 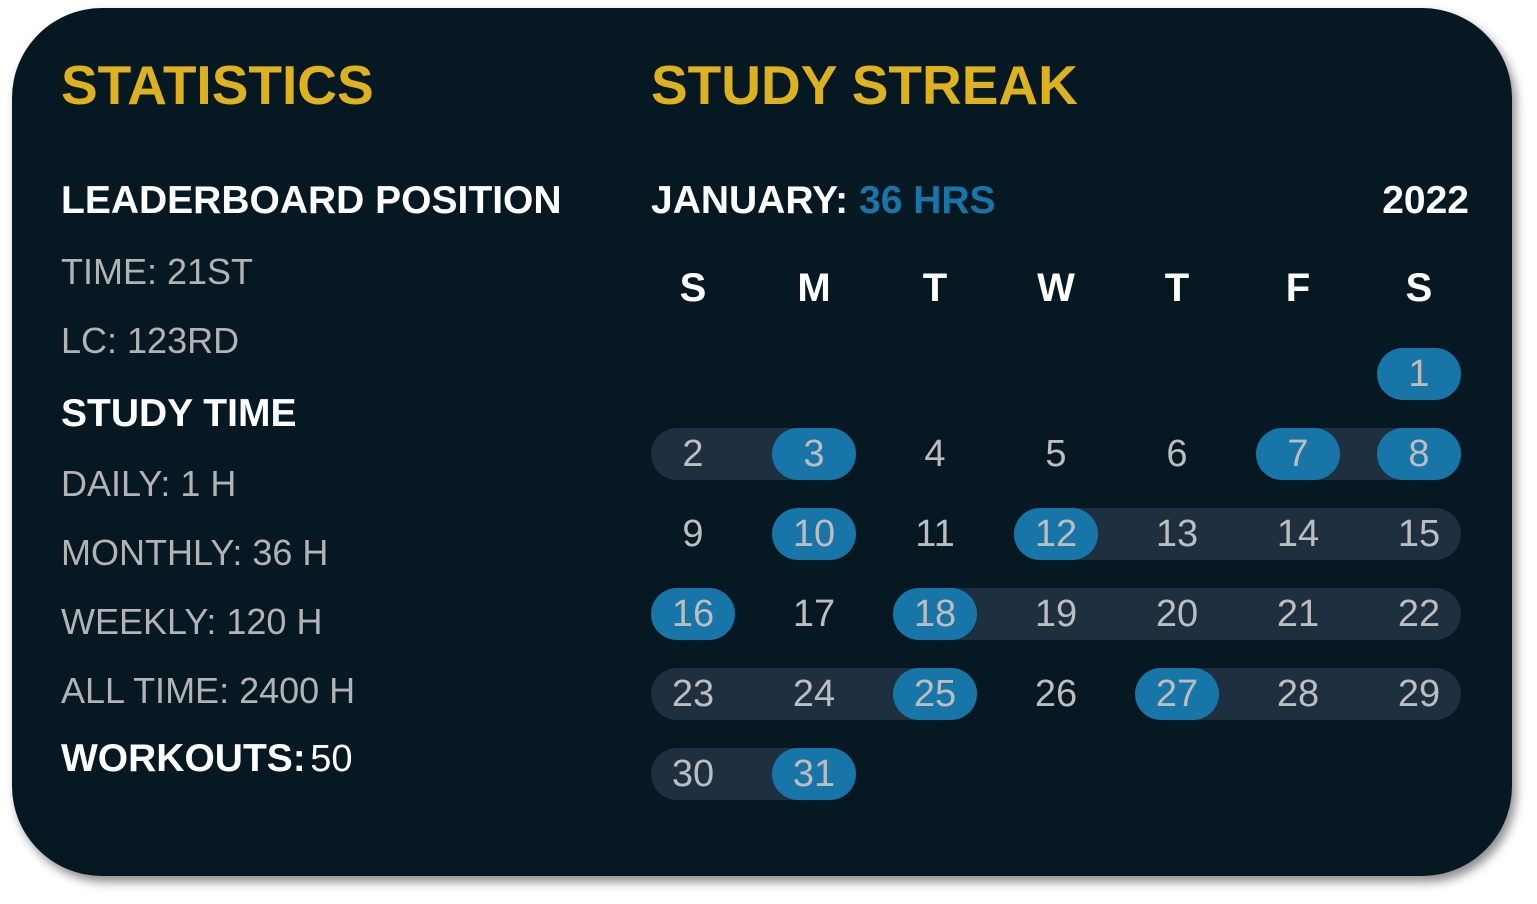 I want to click on calendar-day: 19, so click(x=1056, y=614).